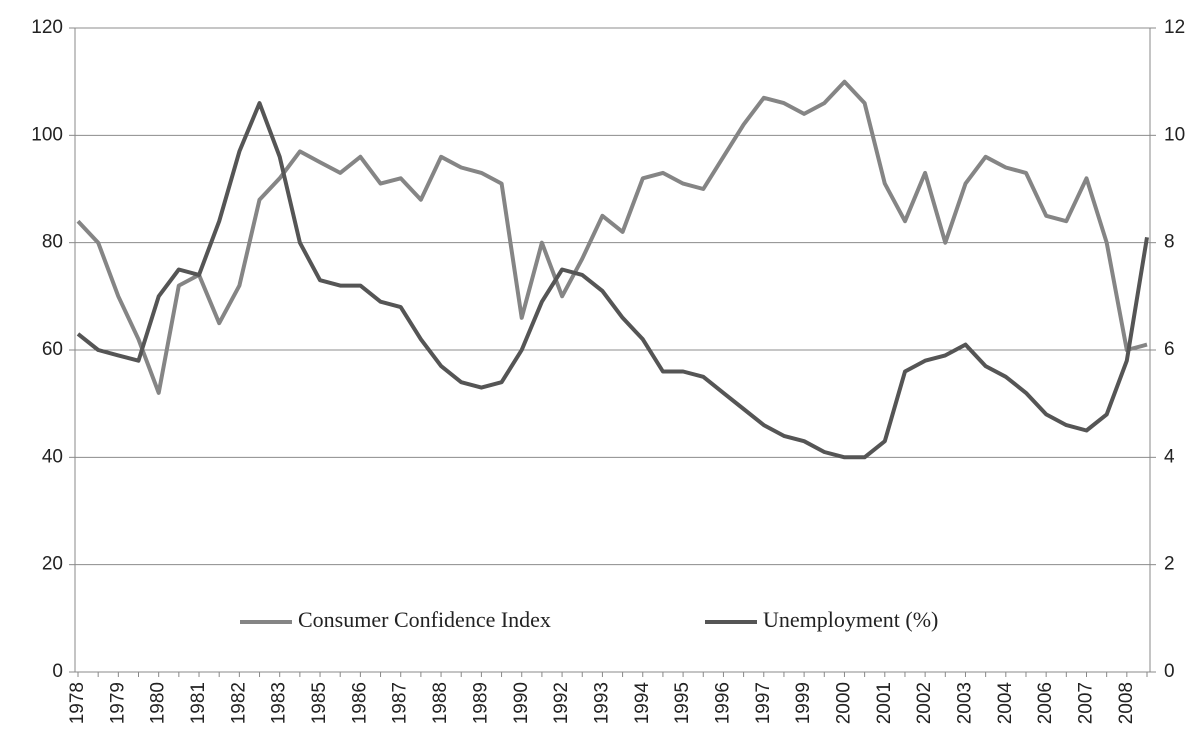 The width and height of the screenshot is (1203, 756). Describe the element at coordinates (47, 134) in the screenshot. I see `y-tick-label: 100` at that location.